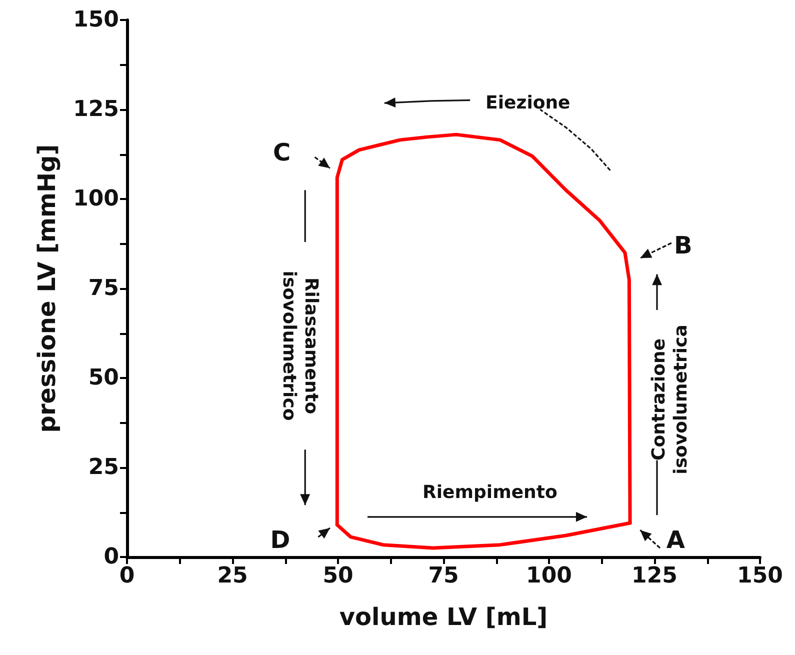  I want to click on y-tick-label: 75, so click(103, 288).